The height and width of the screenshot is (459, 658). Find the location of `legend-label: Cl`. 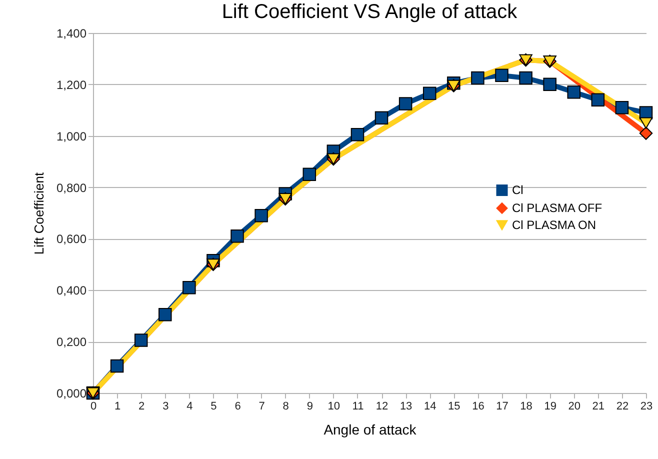

legend-label: Cl is located at coordinates (518, 190).